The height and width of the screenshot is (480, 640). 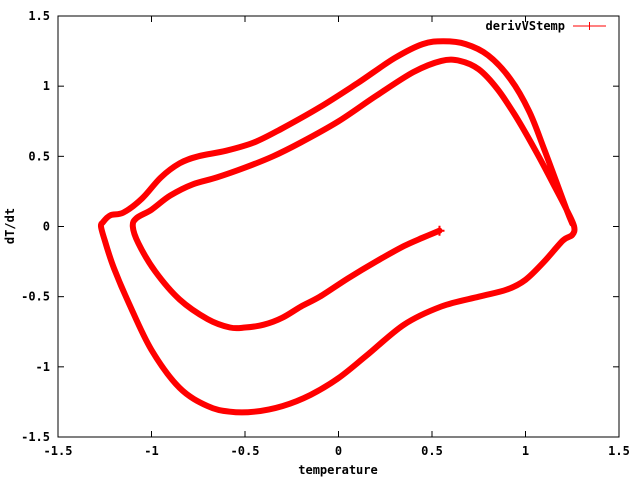 What do you see at coordinates (58, 451) in the screenshot?
I see `x-tick-label: -1.5` at bounding box center [58, 451].